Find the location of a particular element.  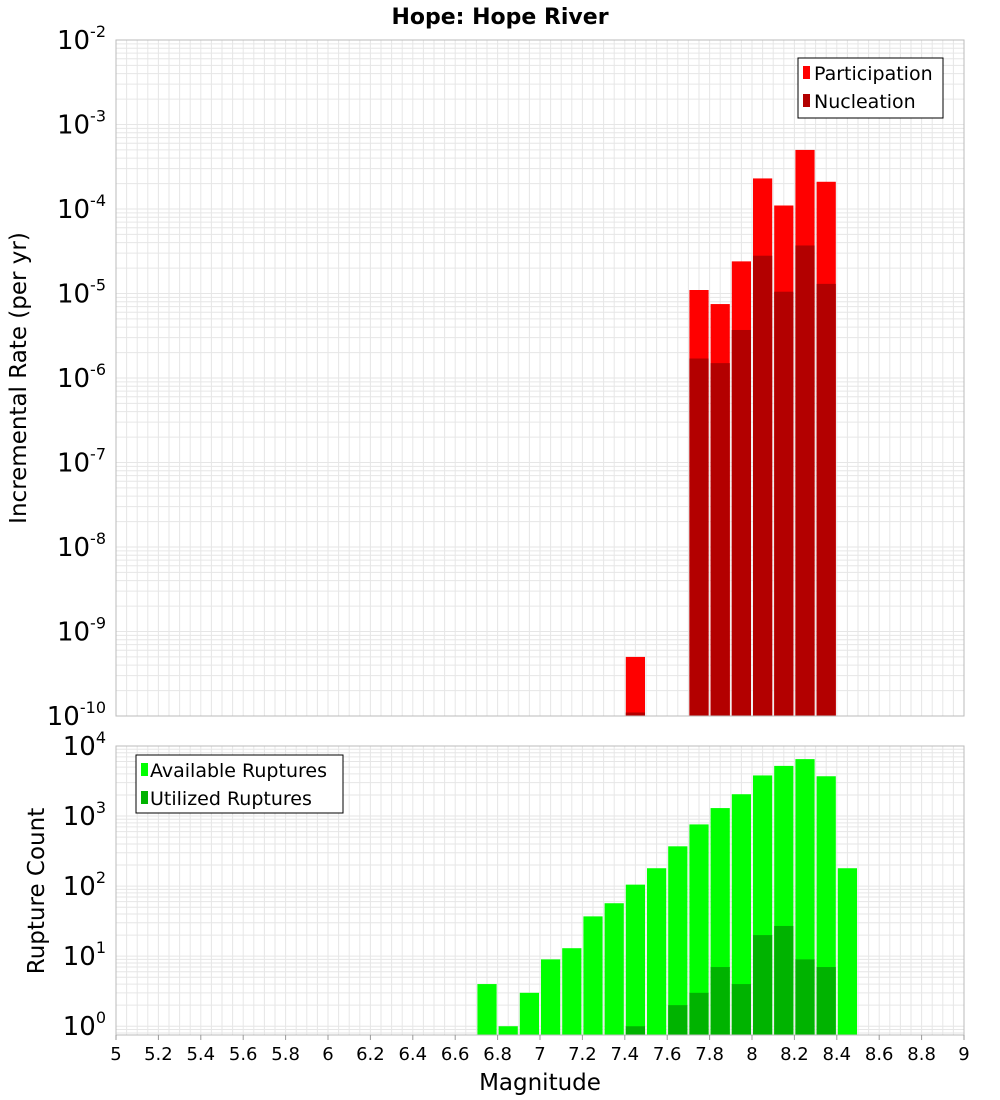

x-tick-label: 8.6 is located at coordinates (879, 1054).